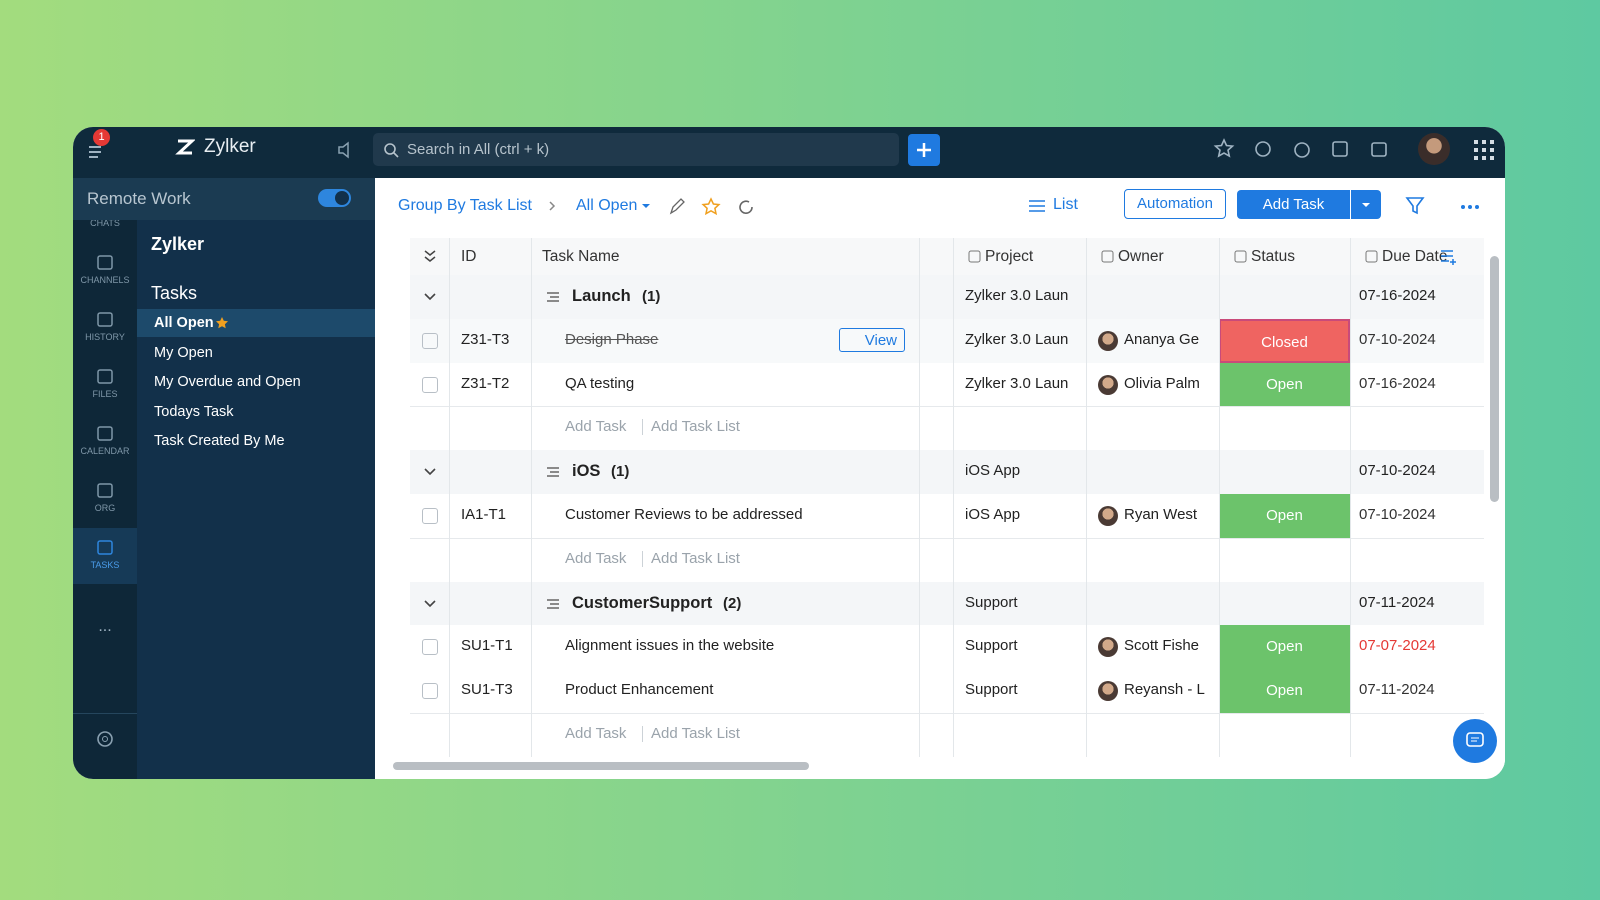  Describe the element at coordinates (105, 741) in the screenshot. I see `settings-icon` at that location.